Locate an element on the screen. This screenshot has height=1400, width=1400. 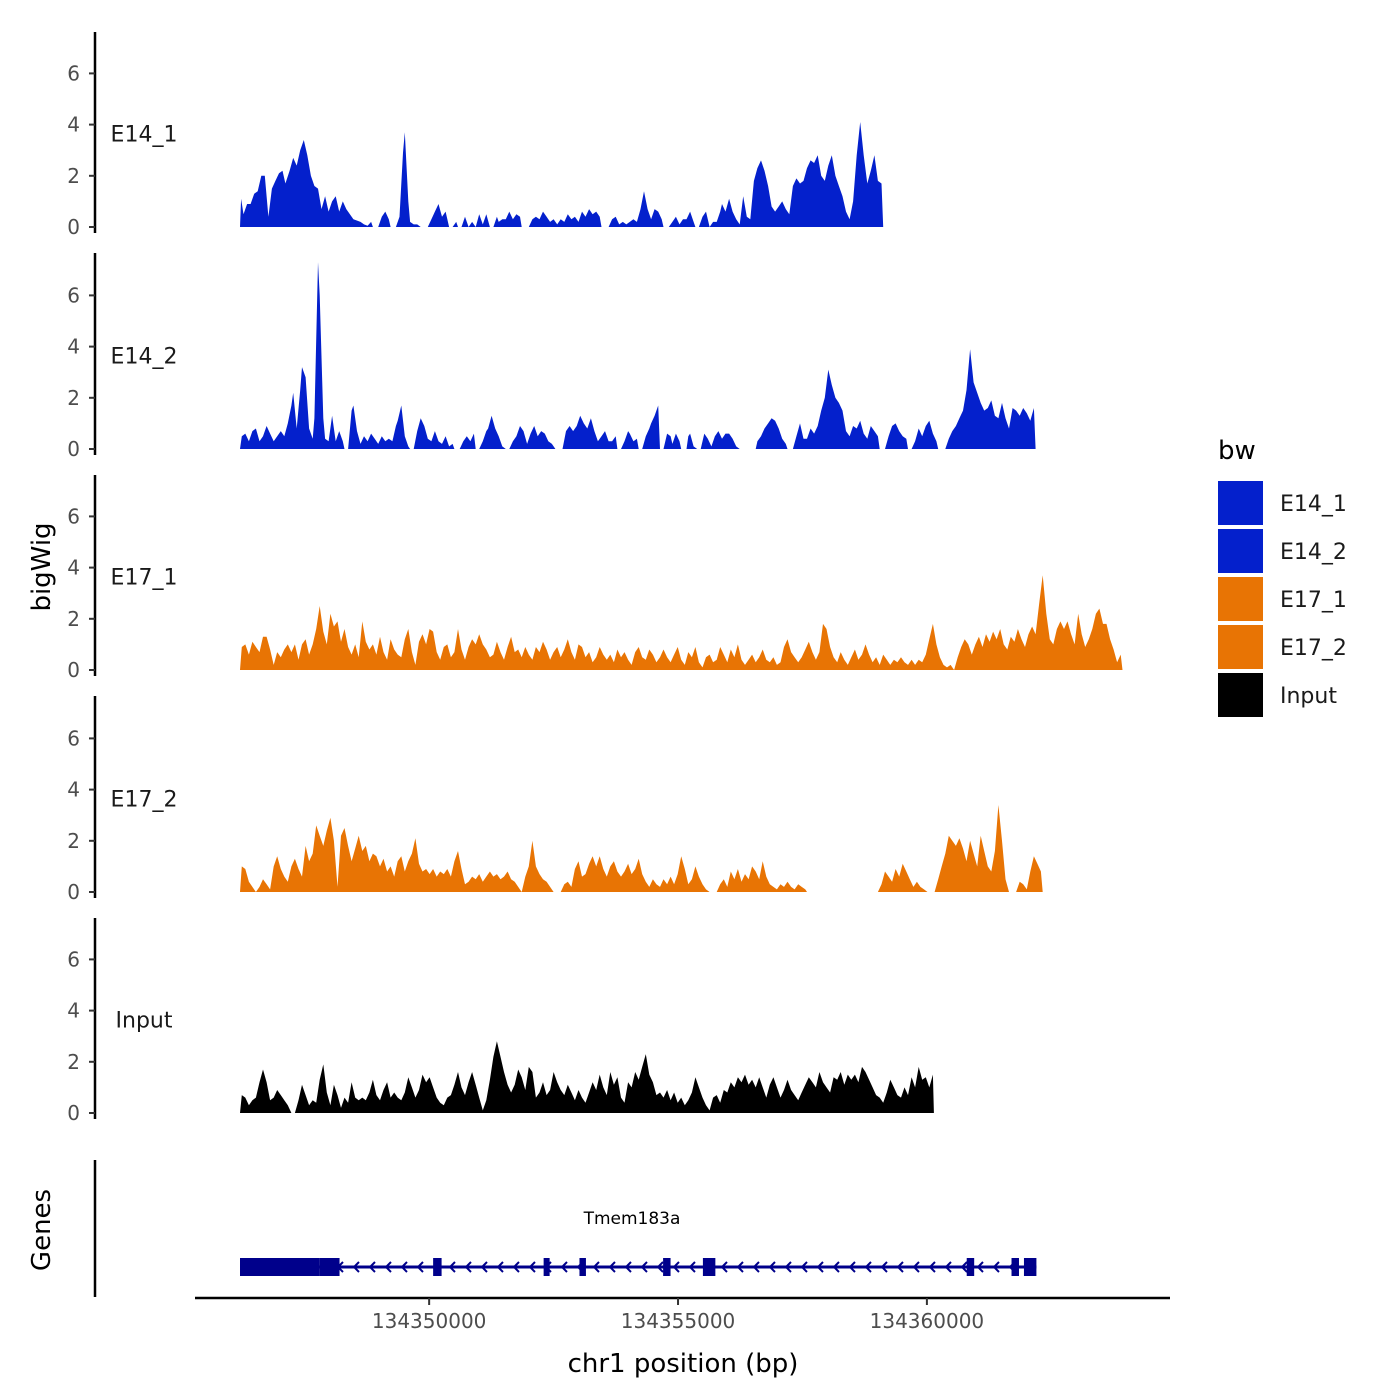
gene-track-title: Genes is located at coordinates (42, 1230).